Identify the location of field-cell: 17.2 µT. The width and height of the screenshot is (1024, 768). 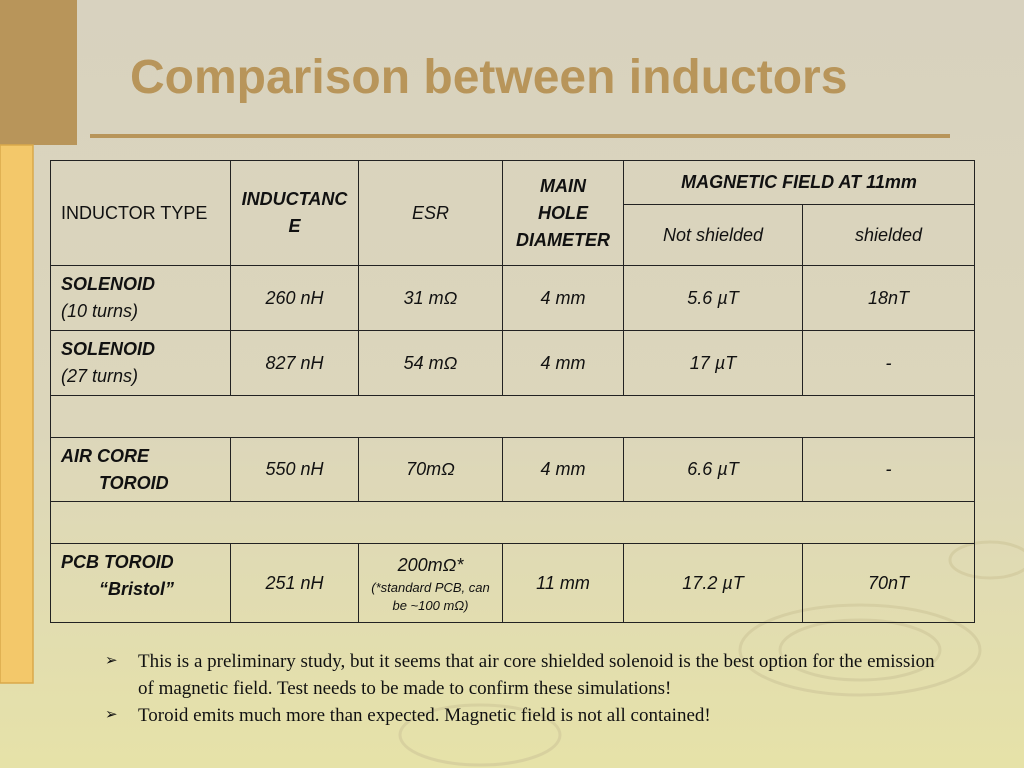
(713, 583).